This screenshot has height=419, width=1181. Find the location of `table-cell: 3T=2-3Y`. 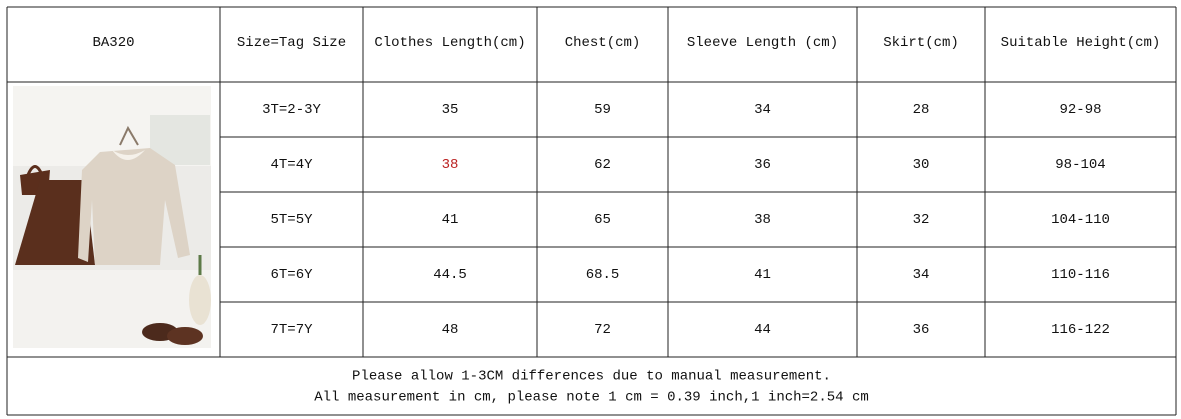

table-cell: 3T=2-3Y is located at coordinates (291, 110).